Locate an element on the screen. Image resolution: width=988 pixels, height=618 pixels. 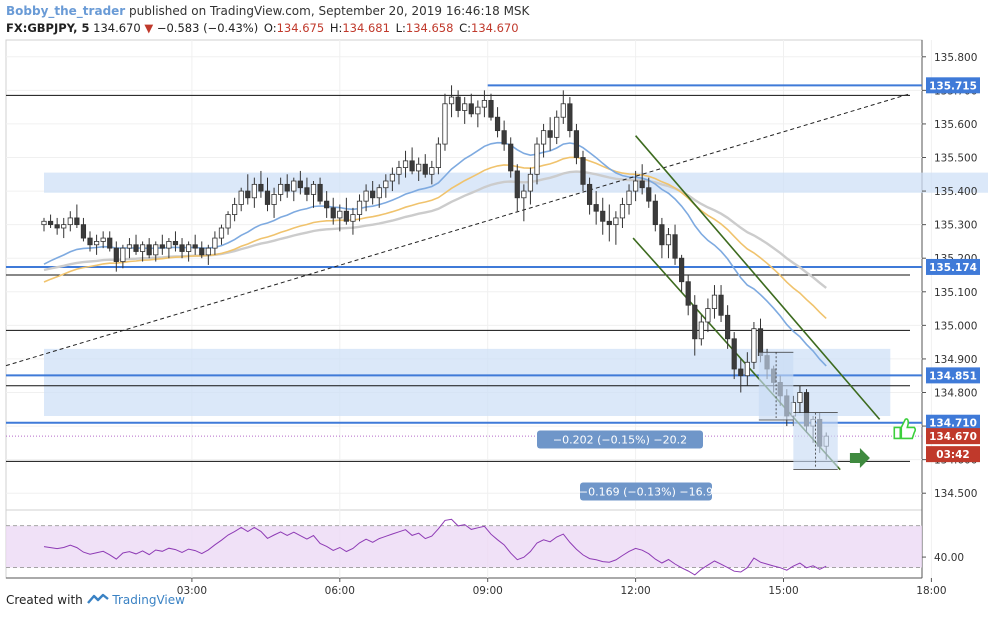
price-tag-text: 134.851 is located at coordinates (953, 376).